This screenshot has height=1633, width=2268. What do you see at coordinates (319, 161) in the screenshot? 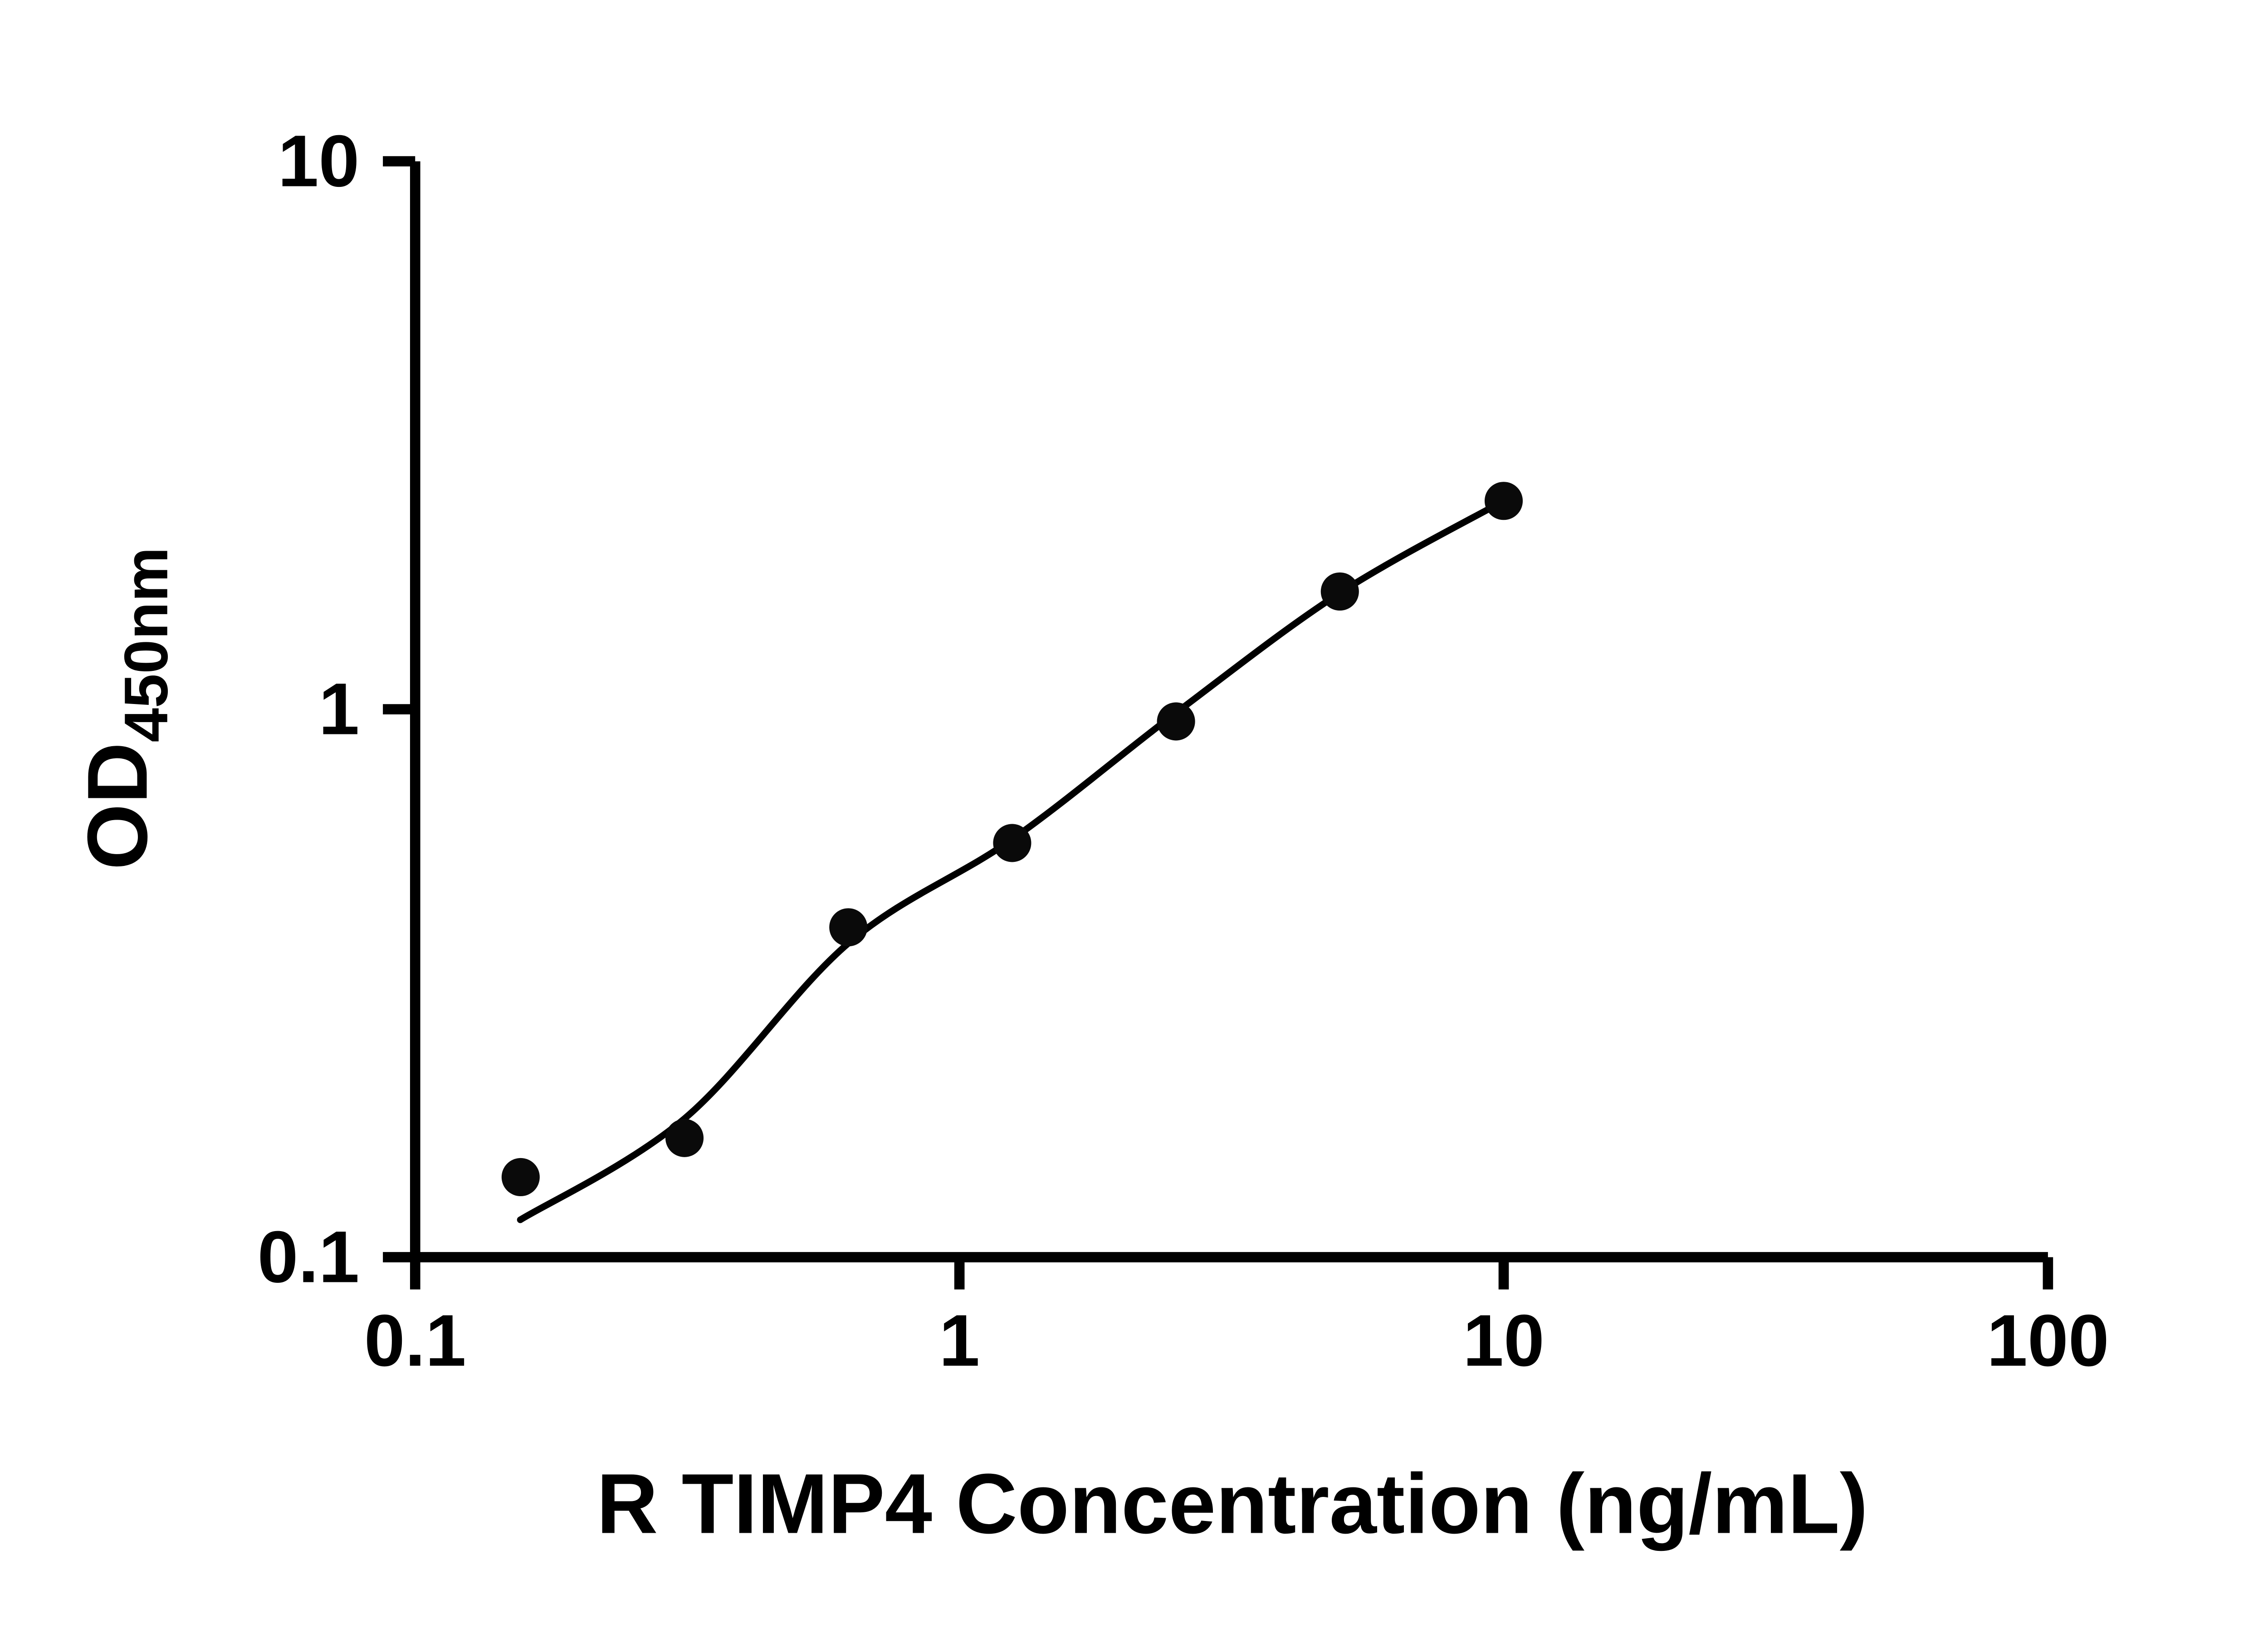
I see `y-tick-label: 10` at bounding box center [319, 161].